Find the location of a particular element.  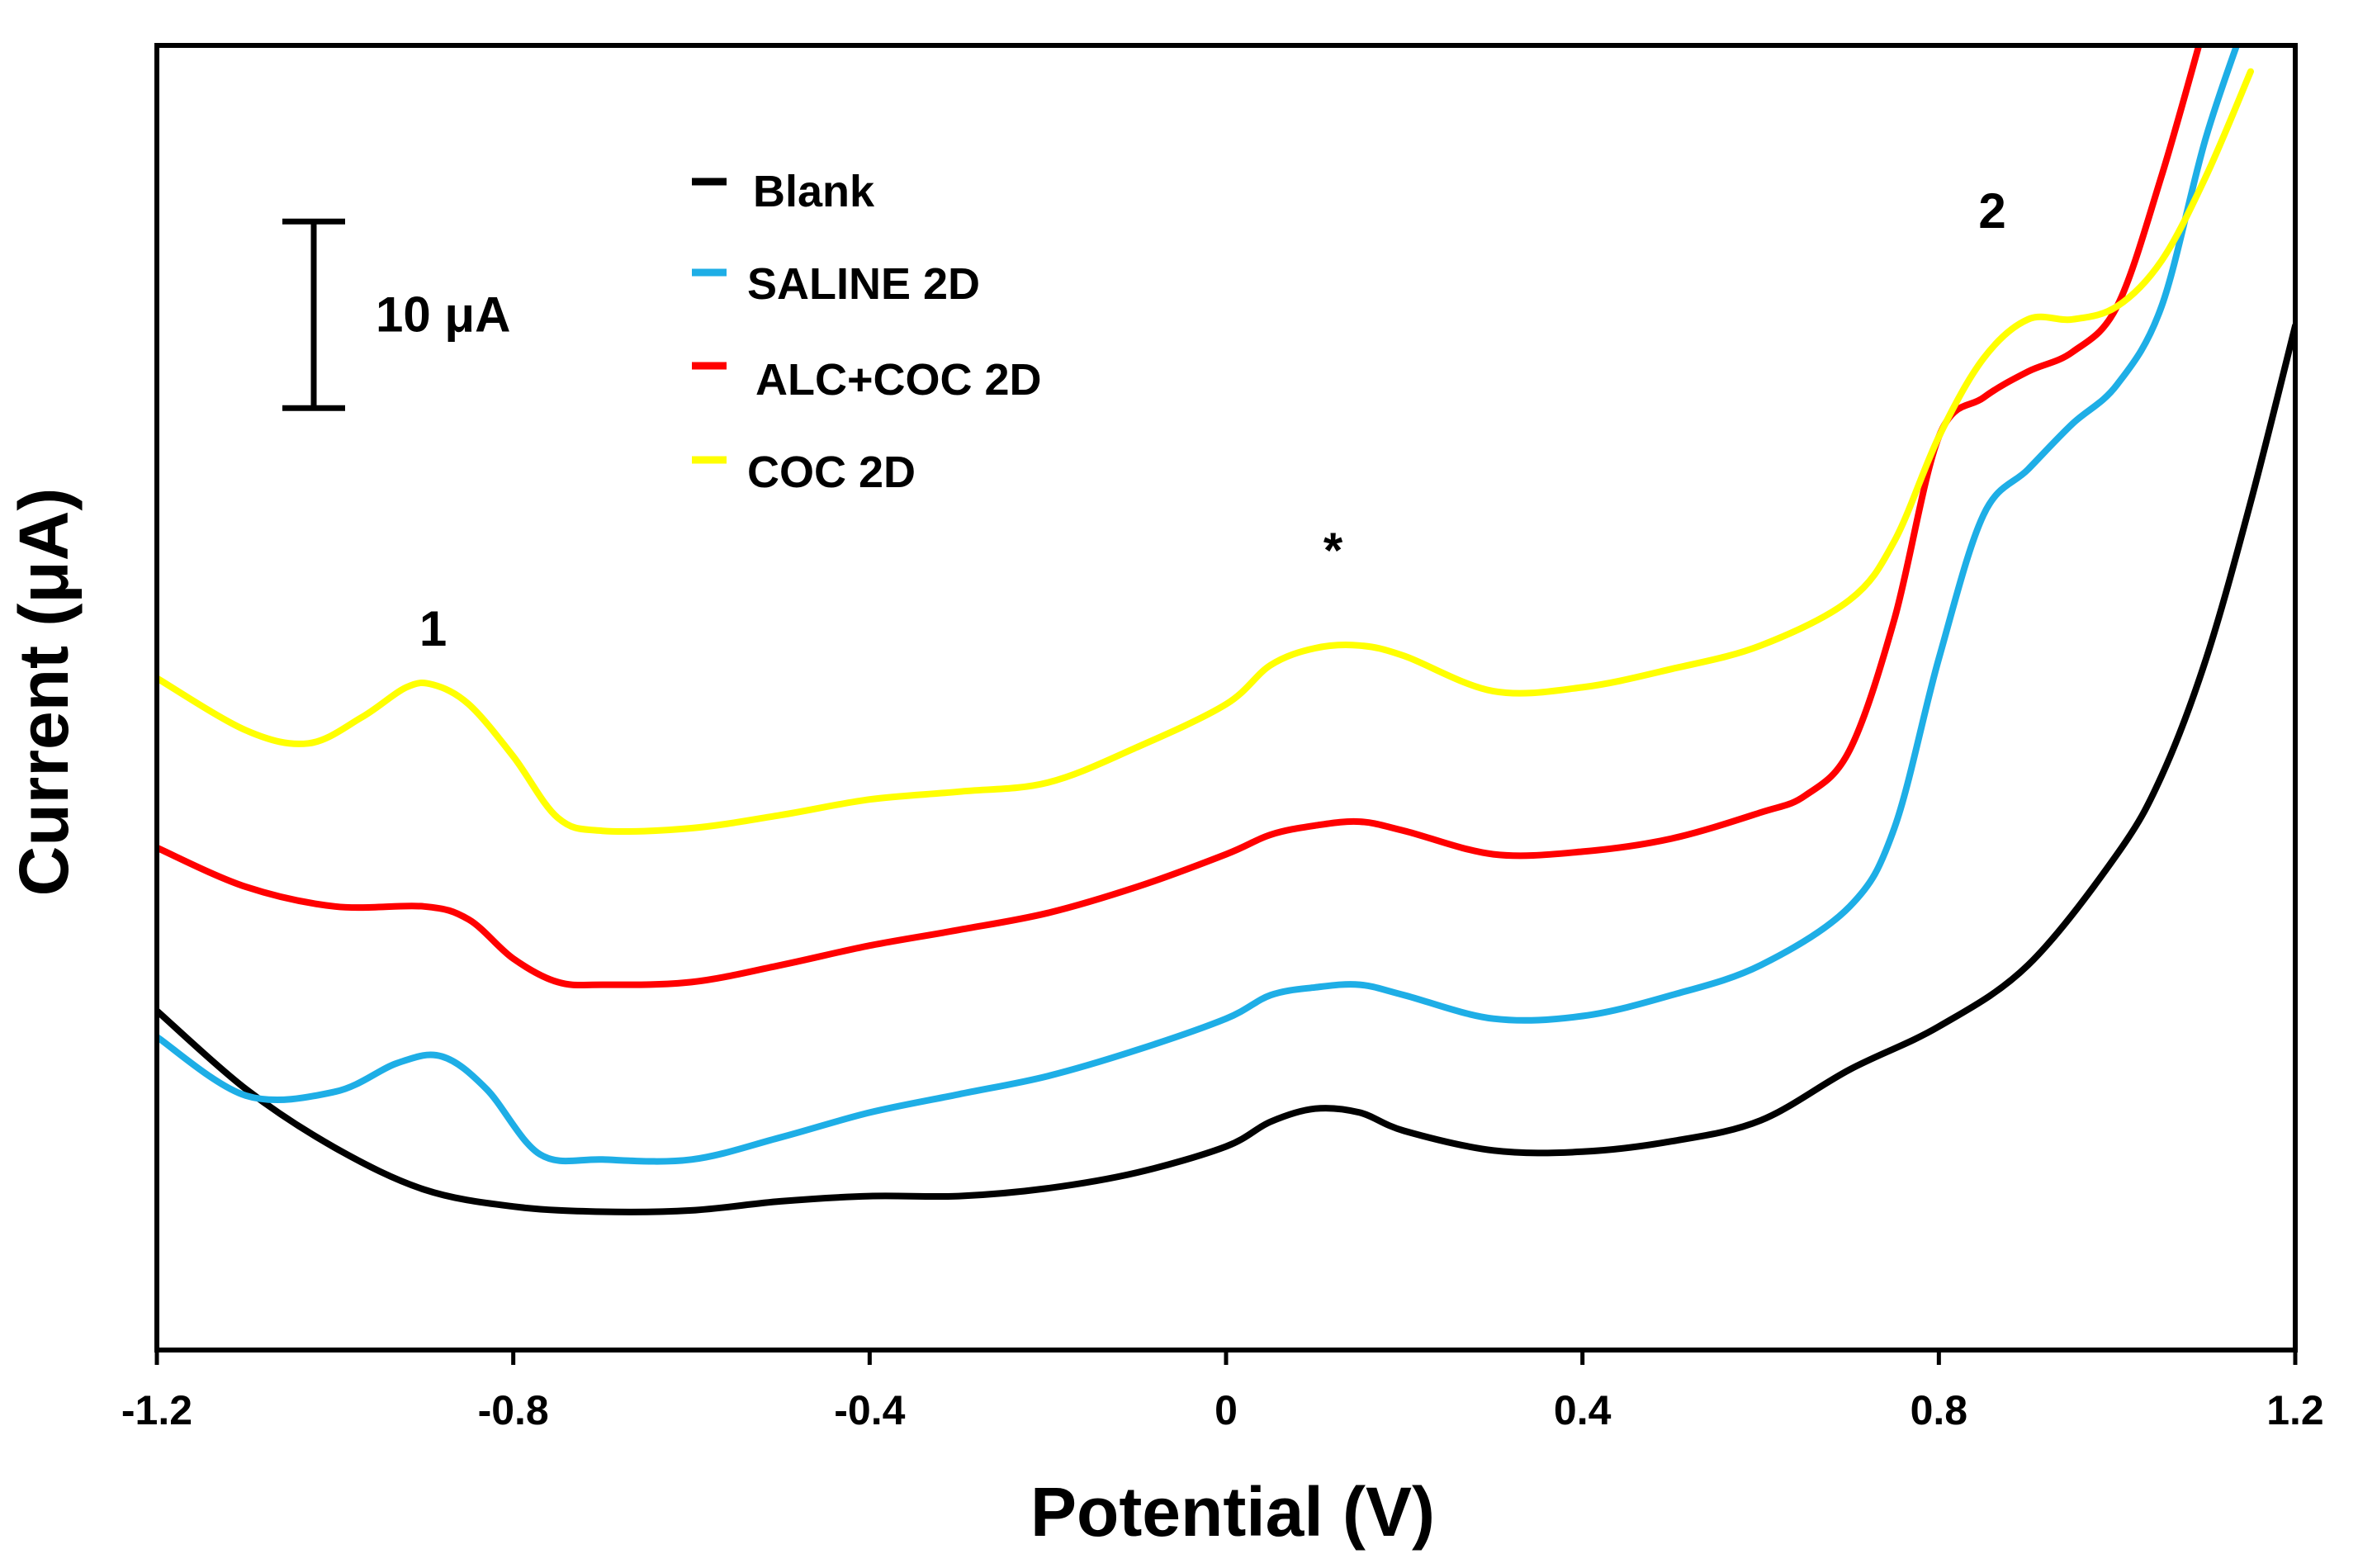

legend: Blank SALINE 2D ALC+COC 2D COC 2D is located at coordinates (867, 332).